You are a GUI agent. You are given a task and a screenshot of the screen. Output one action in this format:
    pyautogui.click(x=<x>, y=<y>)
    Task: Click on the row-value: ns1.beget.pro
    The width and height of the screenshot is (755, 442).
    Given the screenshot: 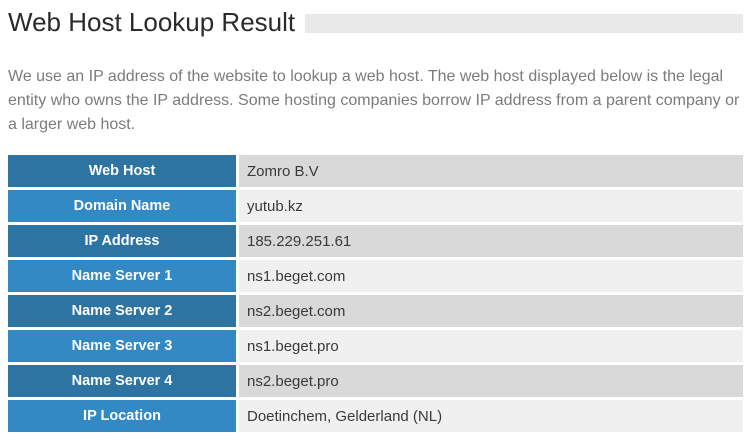 What is the action you would take?
    pyautogui.click(x=491, y=347)
    